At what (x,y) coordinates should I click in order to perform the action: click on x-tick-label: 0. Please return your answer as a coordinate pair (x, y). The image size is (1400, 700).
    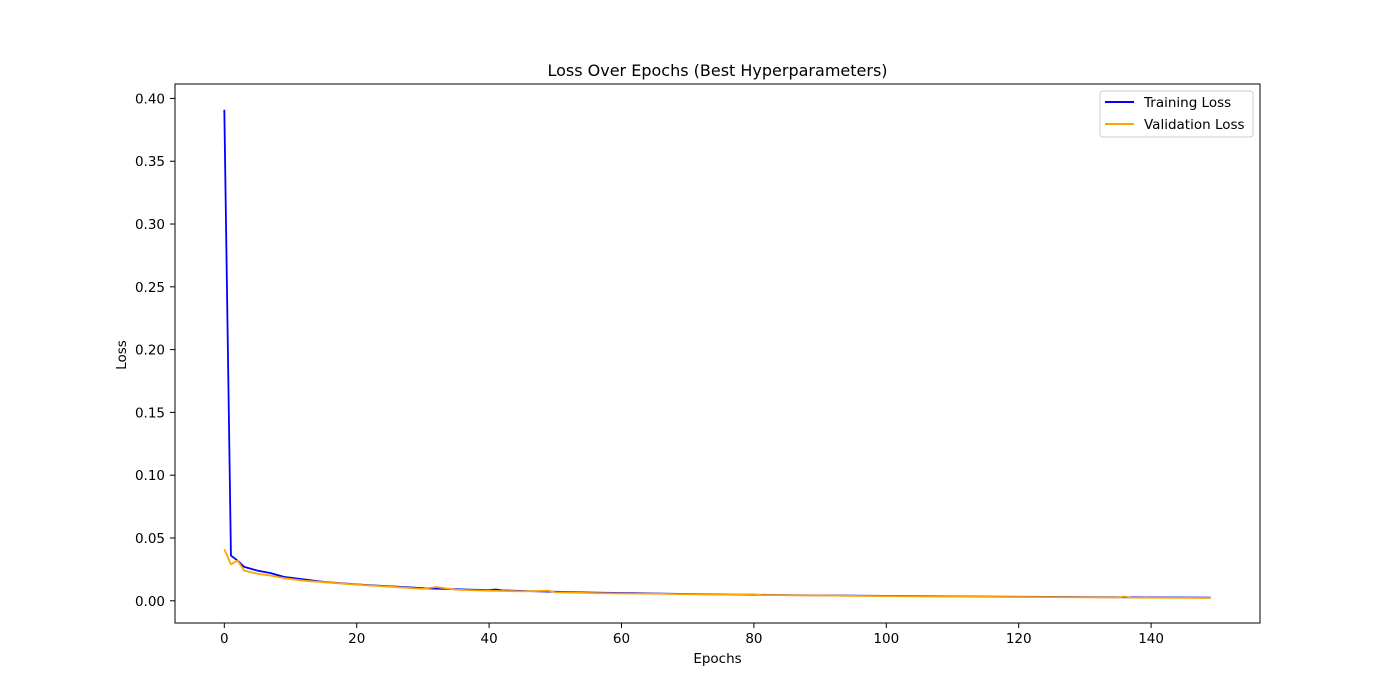
    Looking at the image, I should click on (224, 639).